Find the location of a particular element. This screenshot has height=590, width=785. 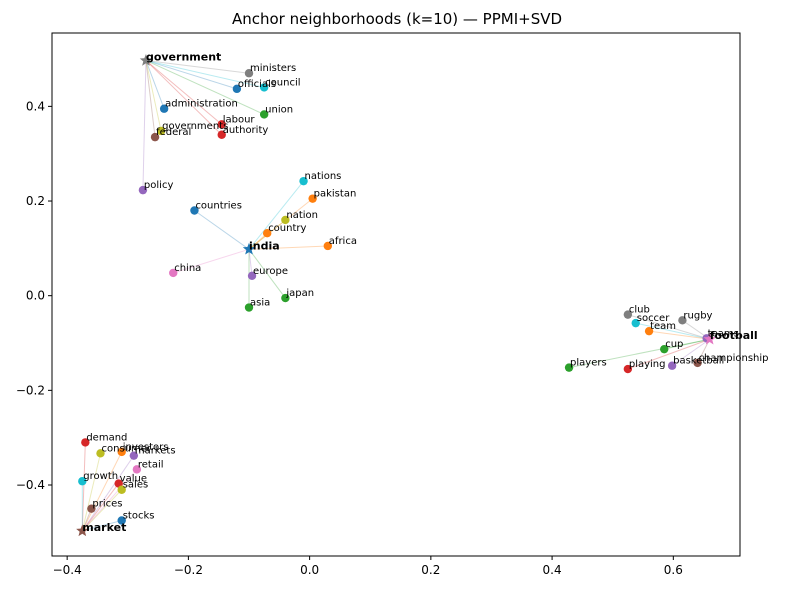

point-growth is located at coordinates (82, 481).